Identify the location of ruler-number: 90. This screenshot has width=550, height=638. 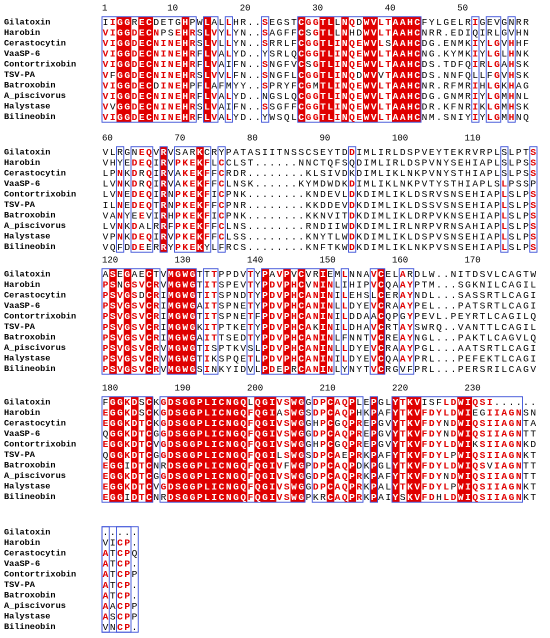
(325, 138).